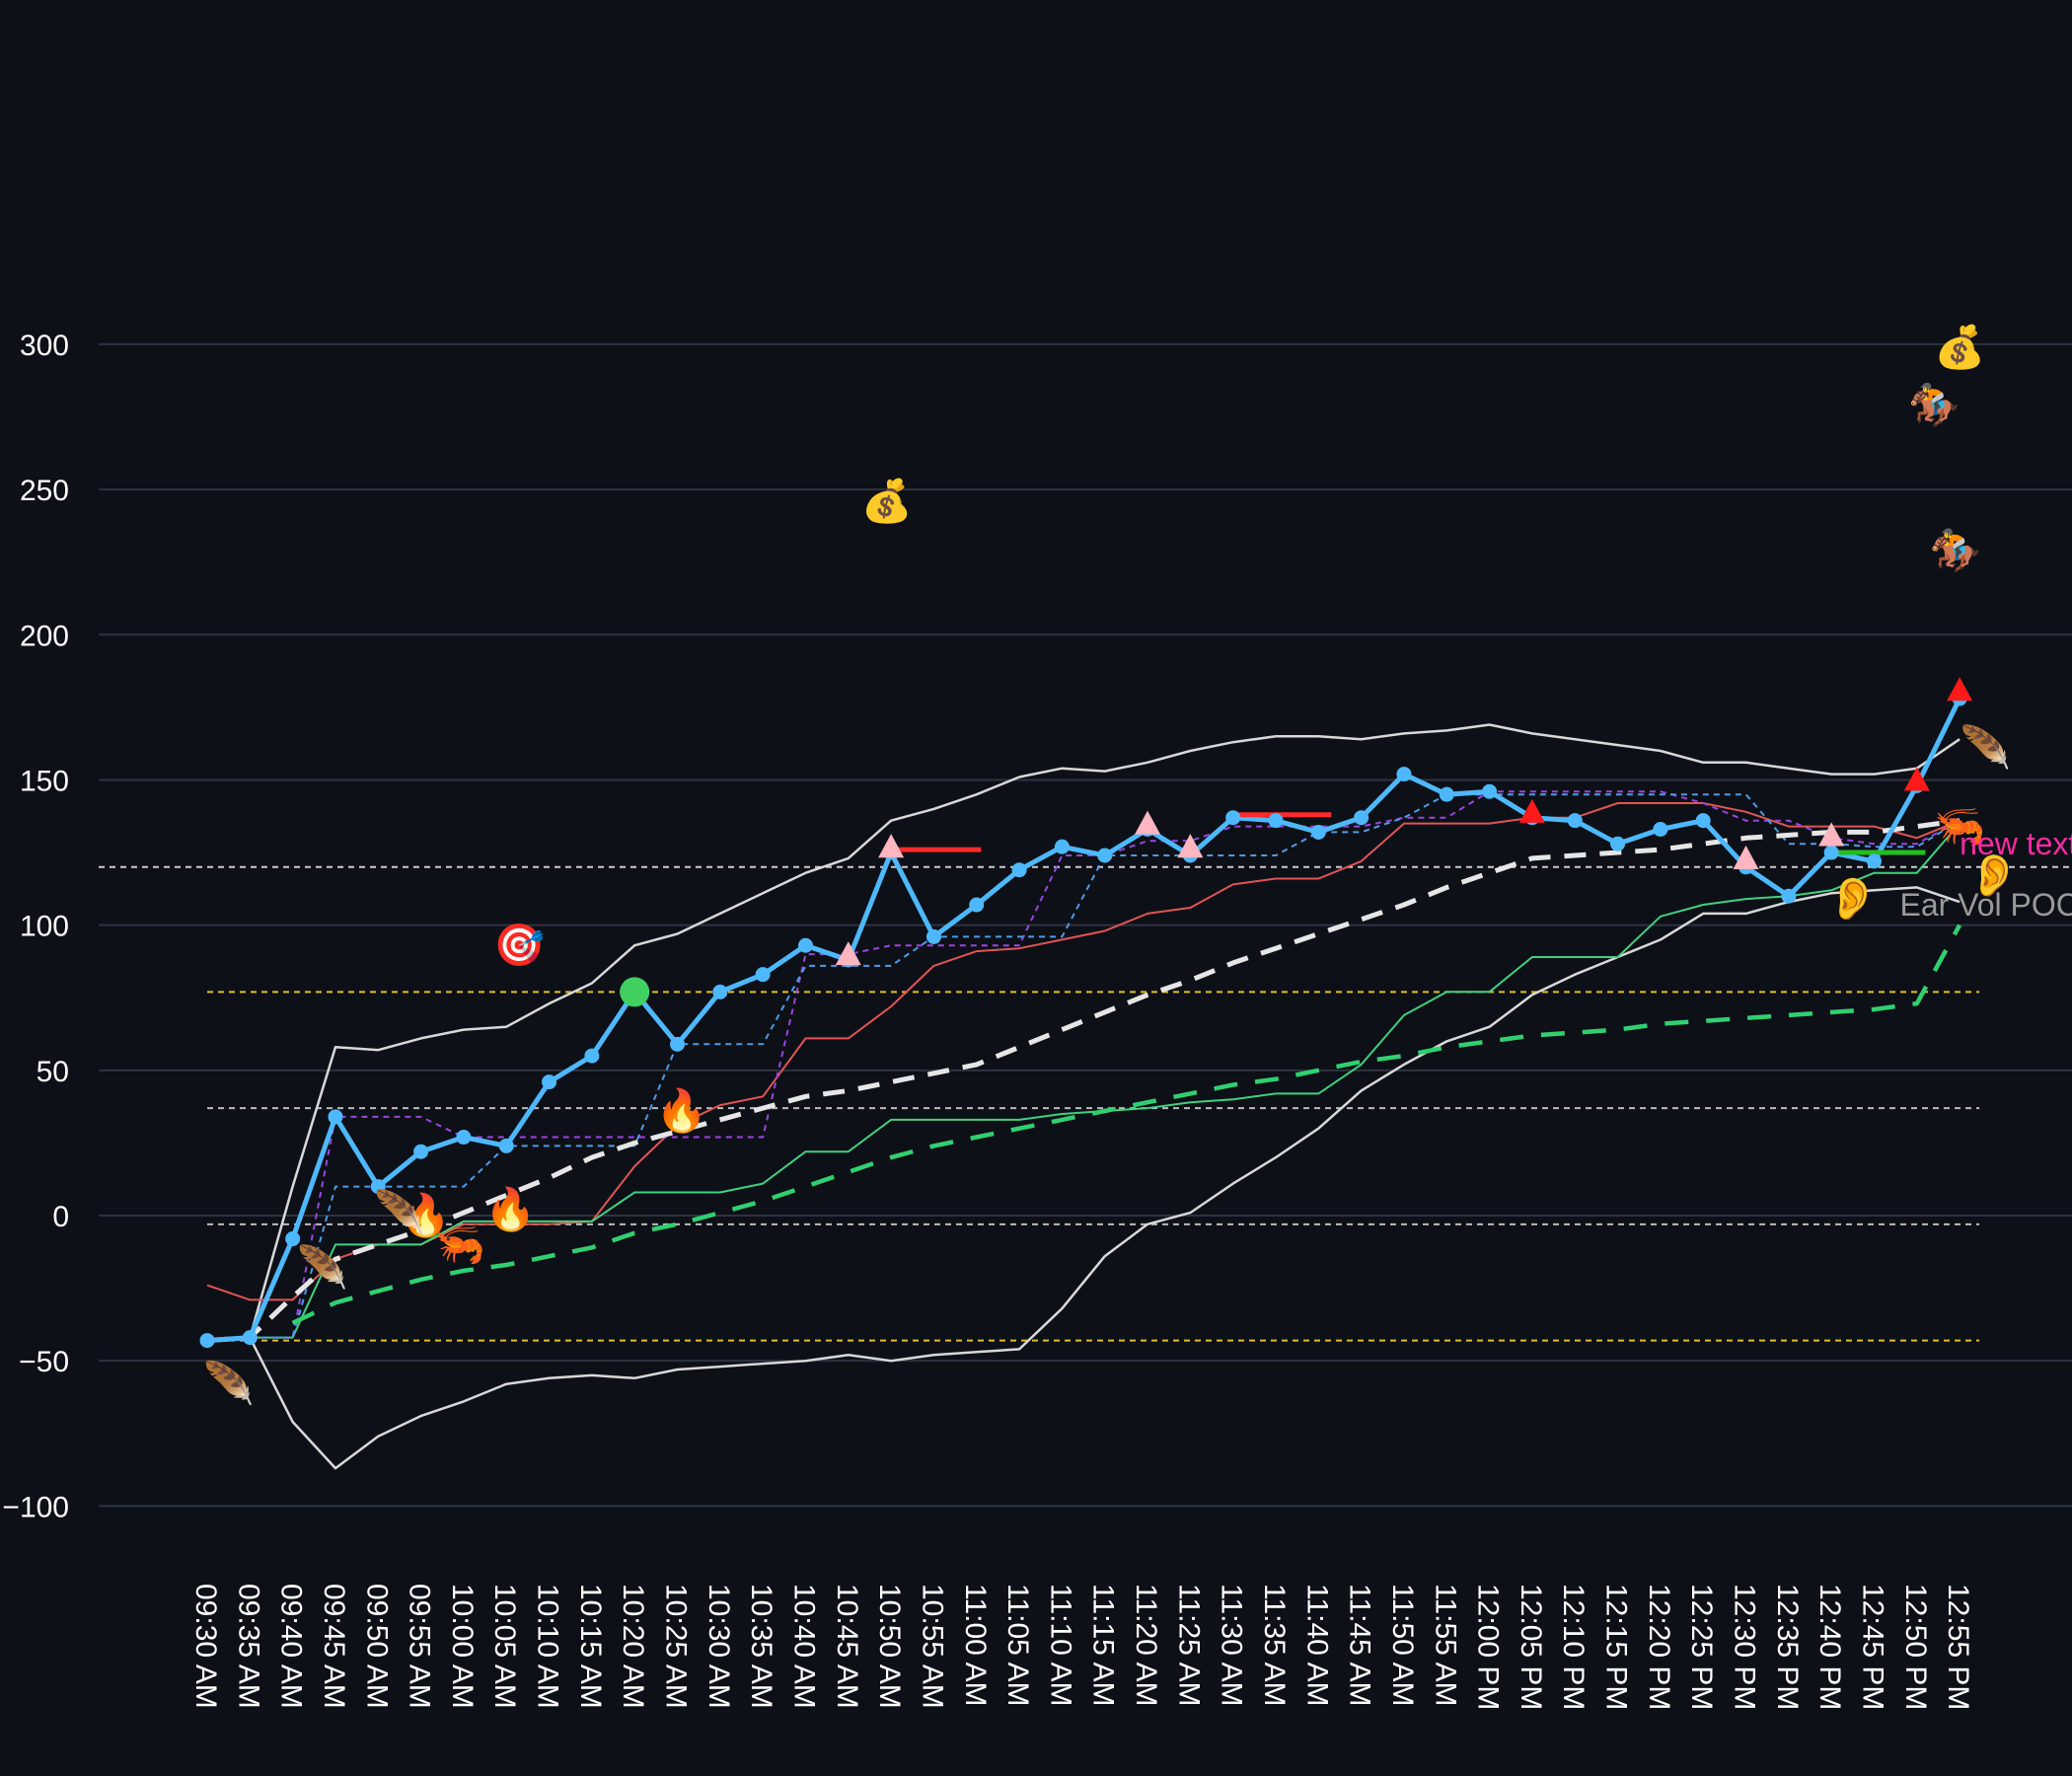  I want to click on x-tick-label: 11:55 AM, so click(1445, 1646).